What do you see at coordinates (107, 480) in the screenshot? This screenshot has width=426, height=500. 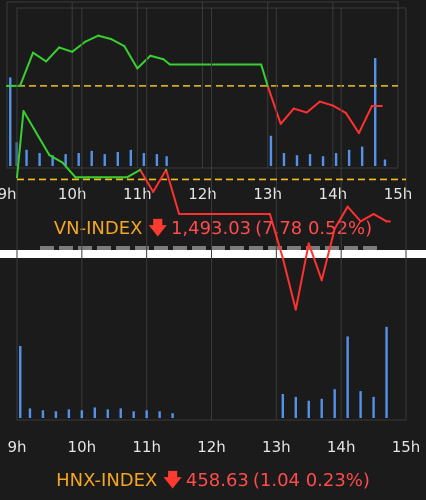 I see `index-name: HNX-INDEX` at bounding box center [107, 480].